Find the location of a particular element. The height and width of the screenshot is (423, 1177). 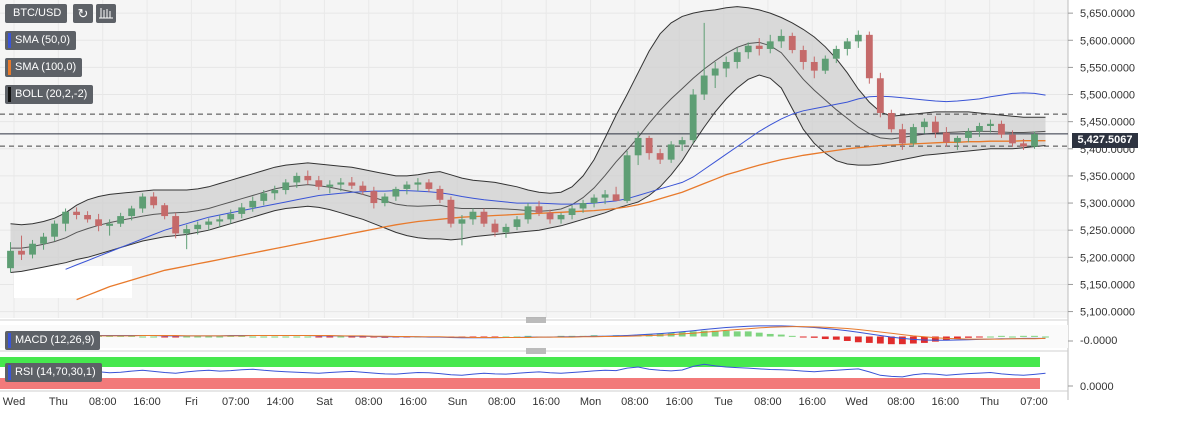

rsi-value-label: 0.0000 is located at coordinates (1097, 387).